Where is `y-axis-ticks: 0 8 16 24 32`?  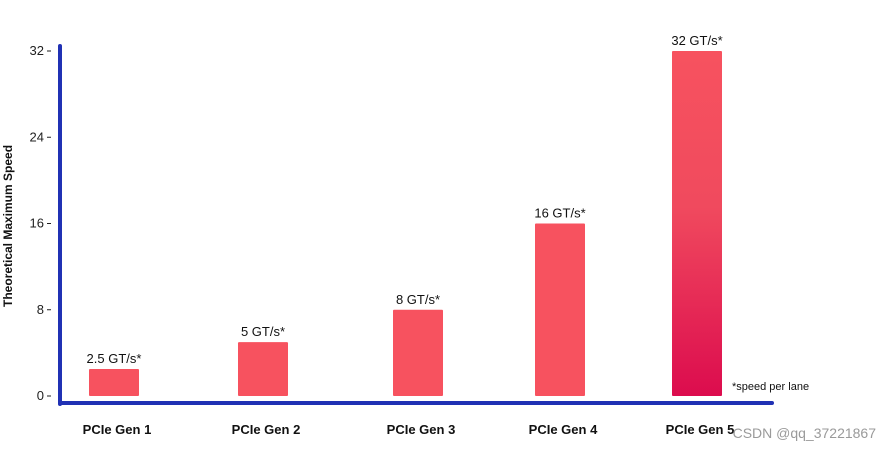 y-axis-ticks: 0 8 16 24 32 is located at coordinates (40, 223).